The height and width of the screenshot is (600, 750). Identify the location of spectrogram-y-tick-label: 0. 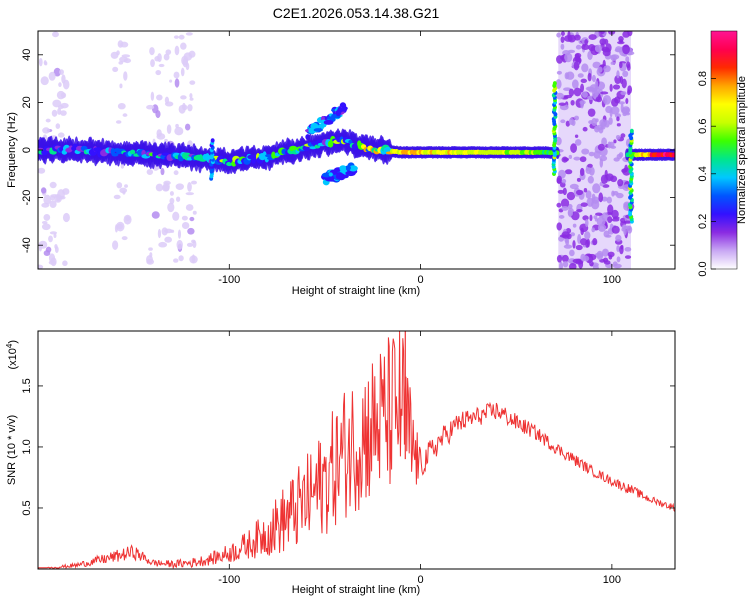
(27, 150).